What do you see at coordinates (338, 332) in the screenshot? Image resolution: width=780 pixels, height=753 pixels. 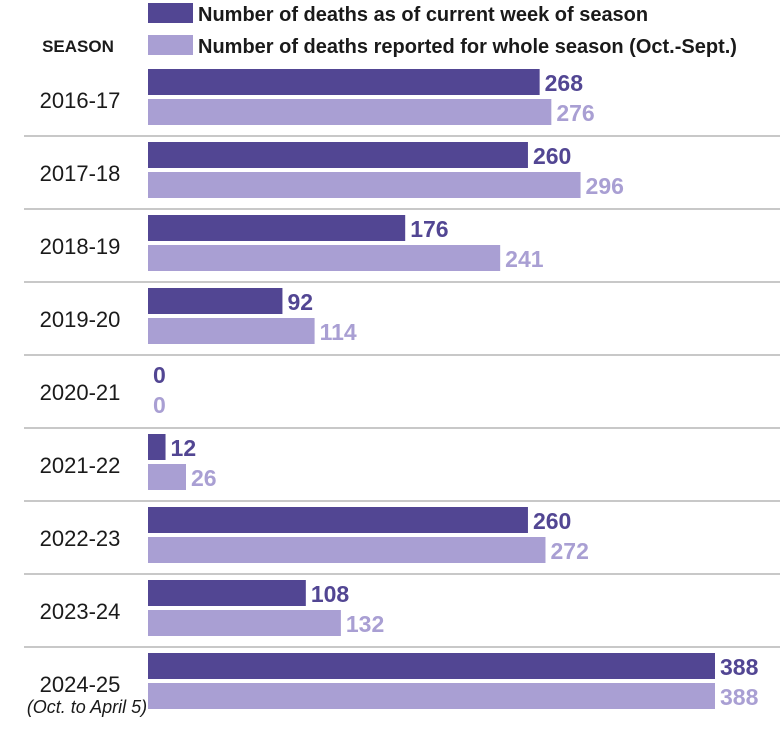 I see `value-label-whole: 114` at bounding box center [338, 332].